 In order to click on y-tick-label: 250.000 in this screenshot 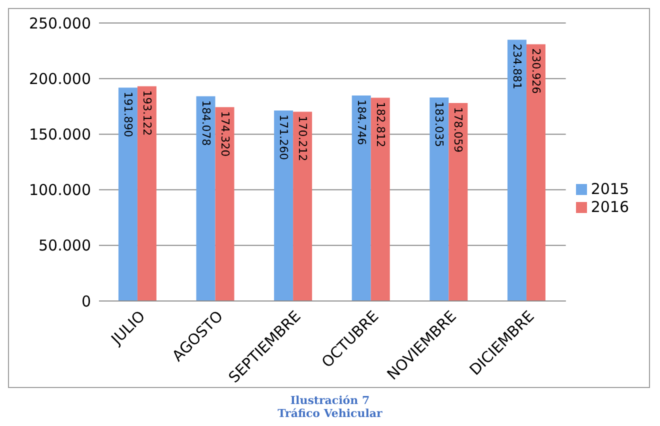, I will do `click(59, 23)`.